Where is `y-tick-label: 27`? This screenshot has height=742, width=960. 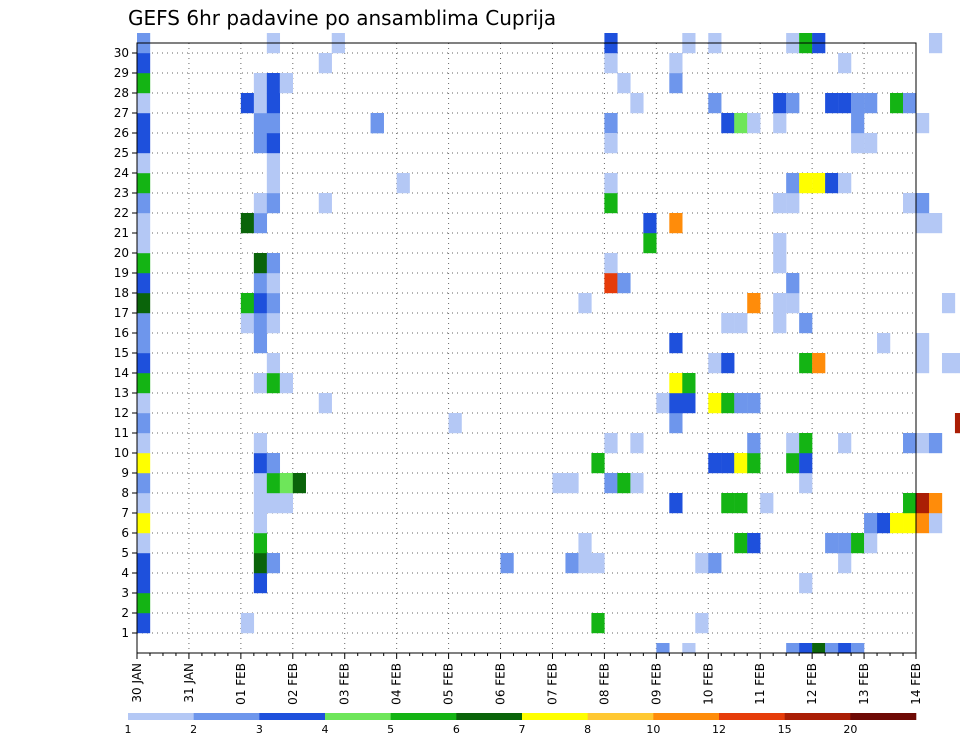
y-tick-label: 27 is located at coordinates (121, 113).